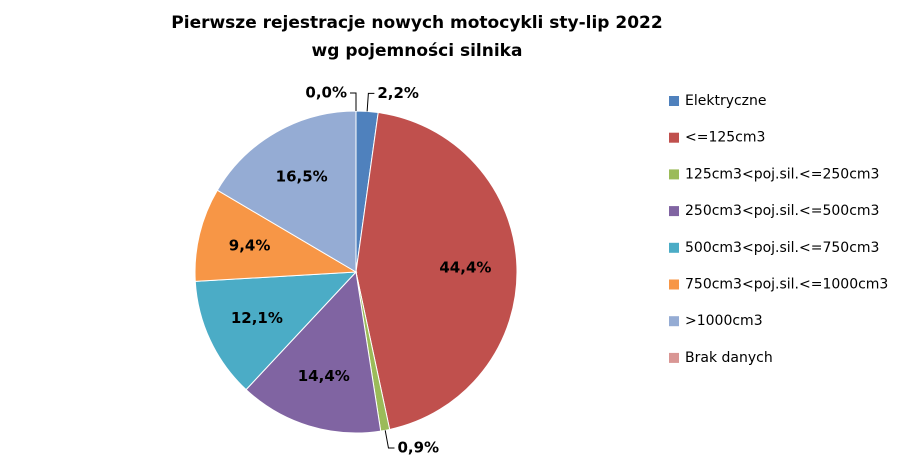 This screenshot has width=911, height=463. Describe the element at coordinates (250, 246) in the screenshot. I see `data-label: 9,4%` at that location.